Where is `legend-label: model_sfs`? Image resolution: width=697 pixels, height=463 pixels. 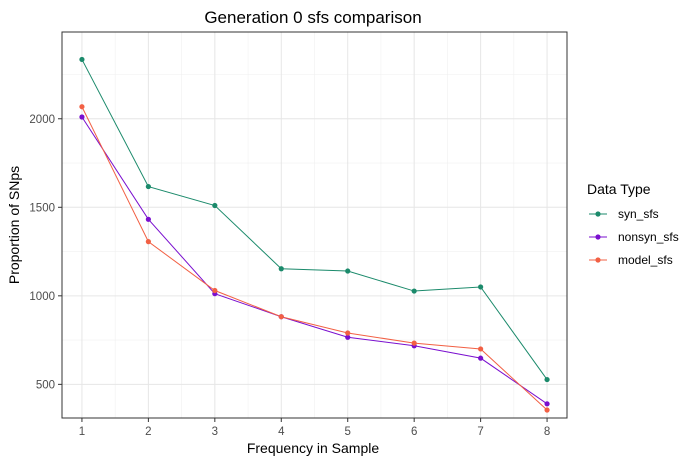 legend-label: model_sfs is located at coordinates (645, 260).